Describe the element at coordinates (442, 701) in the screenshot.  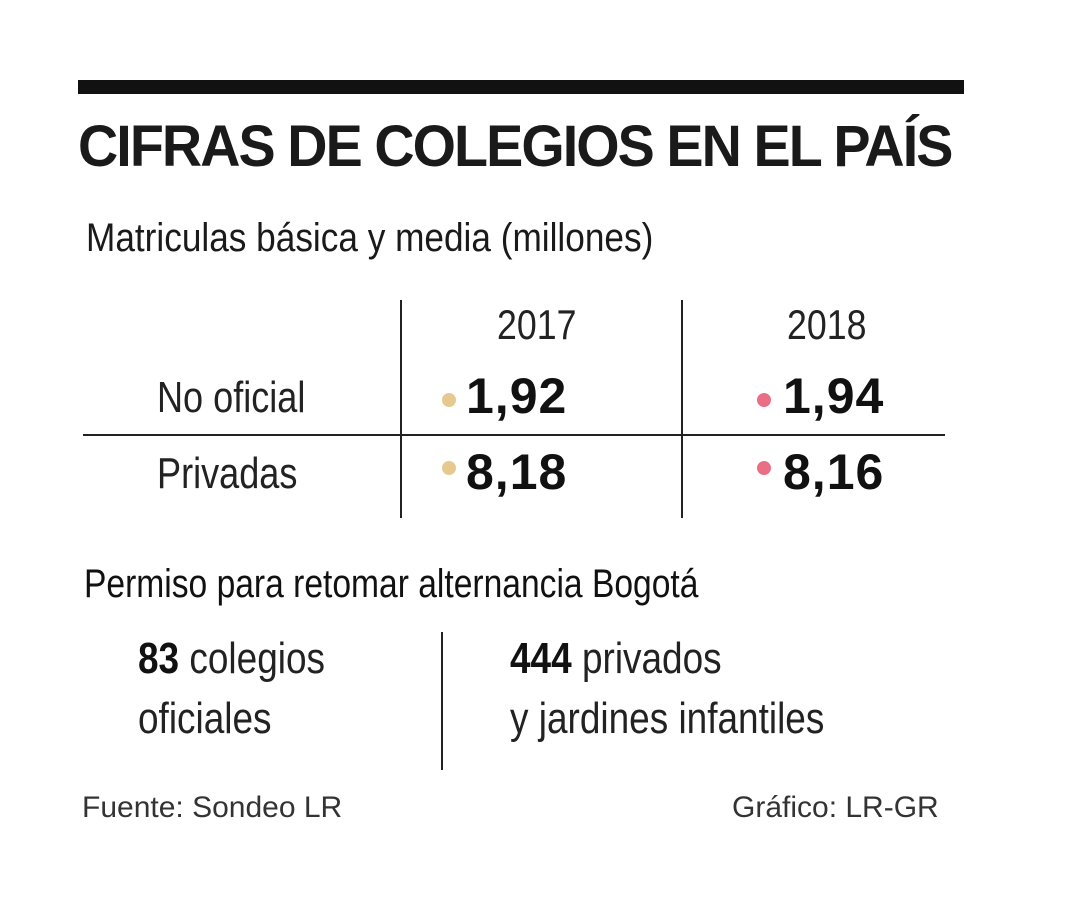
I see `section2-divider` at that location.